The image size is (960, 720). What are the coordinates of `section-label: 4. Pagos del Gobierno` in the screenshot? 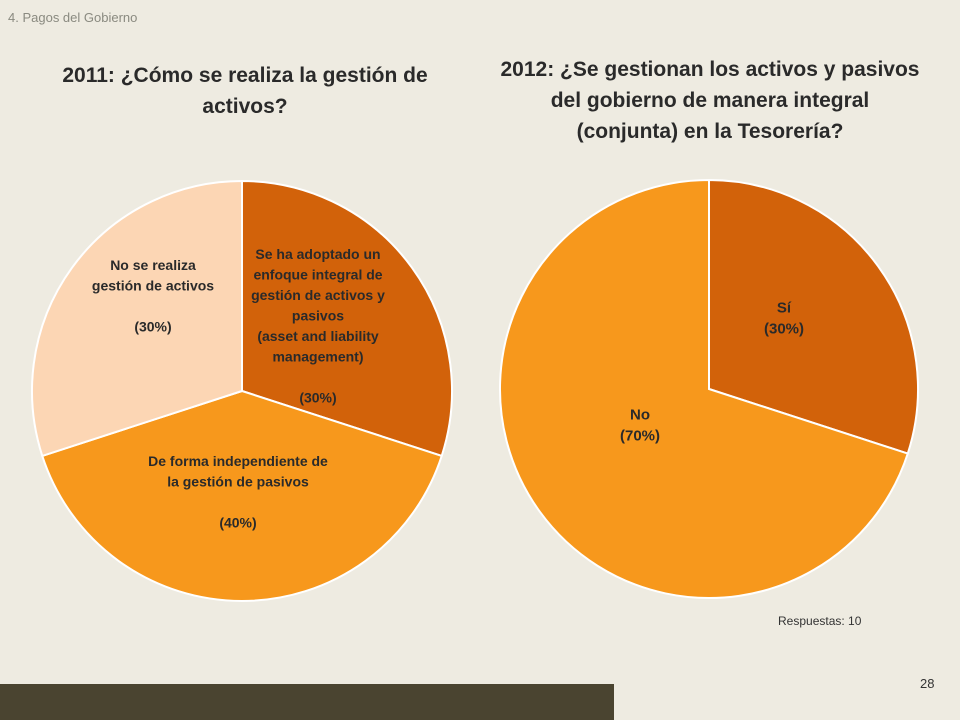 It's located at (73, 17).